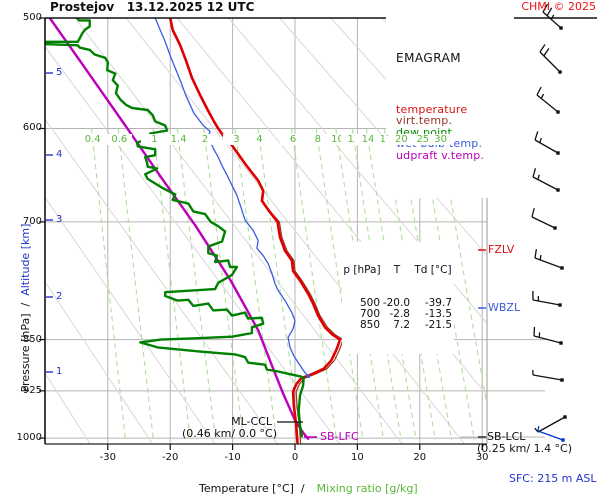 Image resolution: width=600 pixels, height=500 pixels. I want to click on table-cell: 500, so click(369, 303).